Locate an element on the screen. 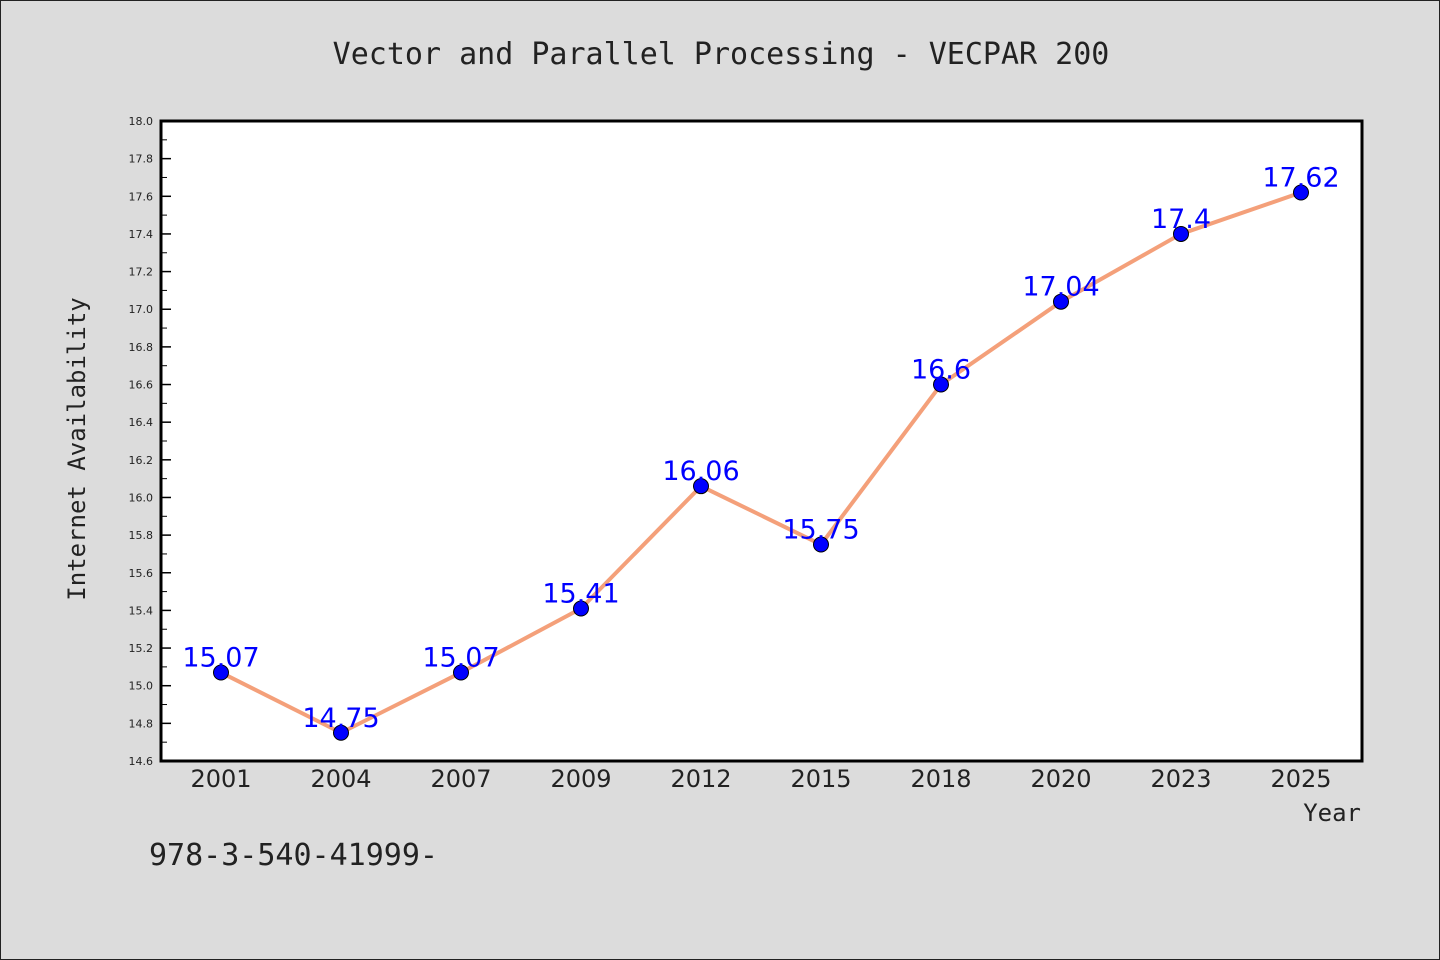  y-tick-label: 14.8 is located at coordinates (141, 723).